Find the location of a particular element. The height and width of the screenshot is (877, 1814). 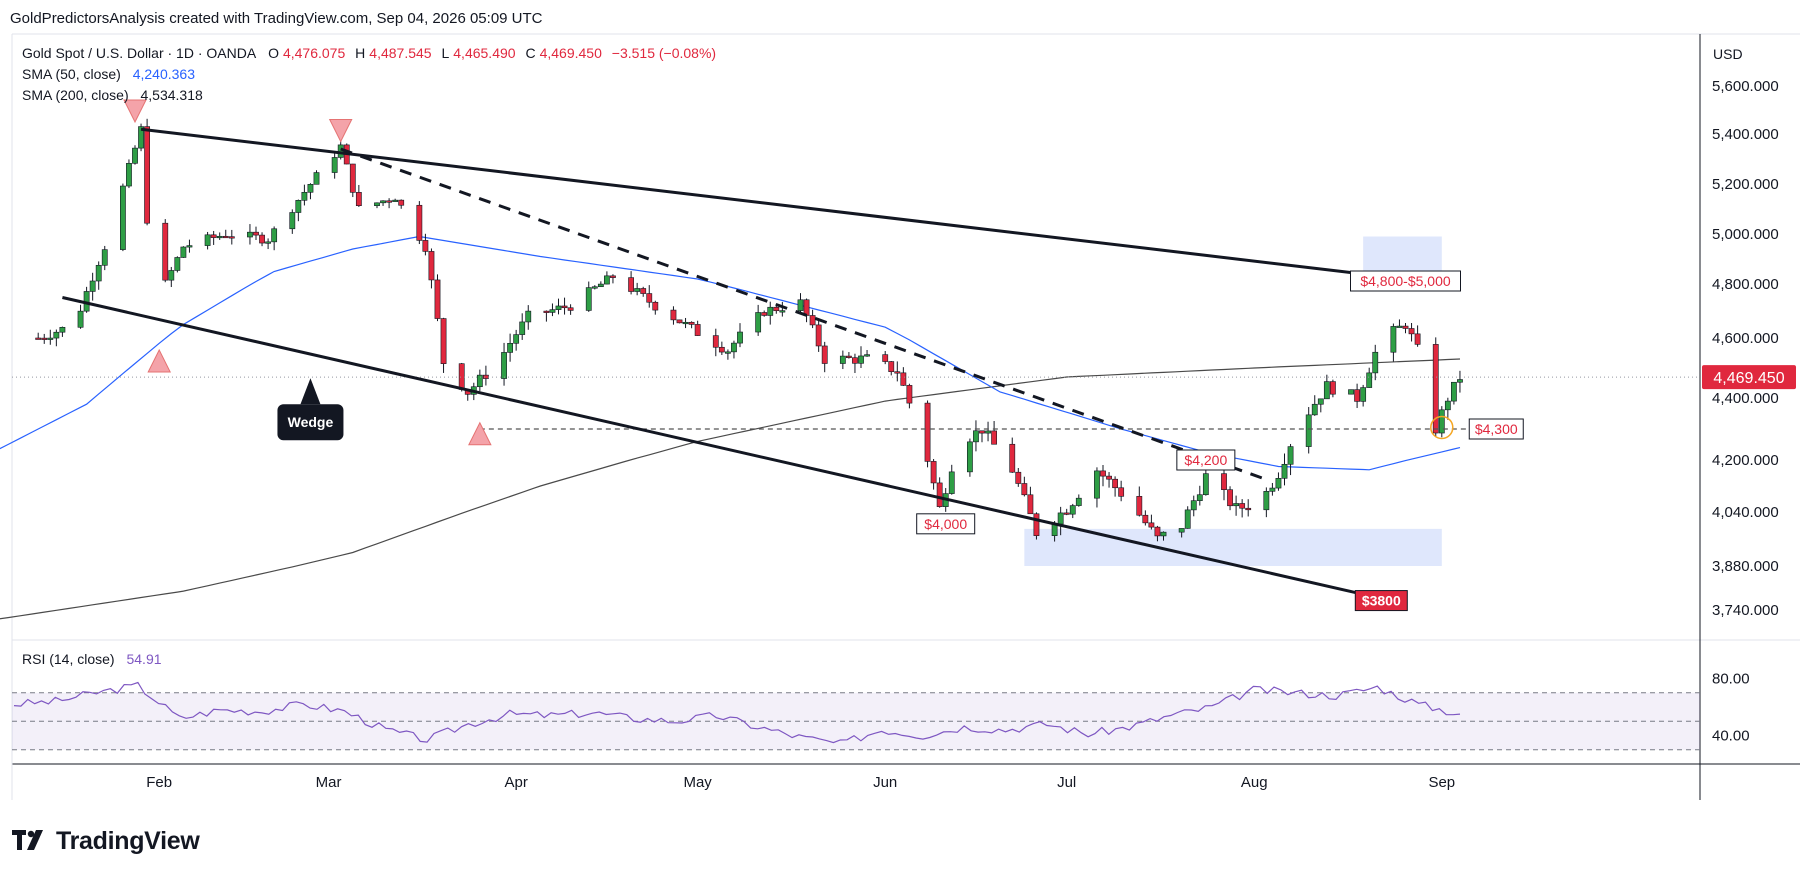

target-3800-label: $3800 is located at coordinates (1381, 601).